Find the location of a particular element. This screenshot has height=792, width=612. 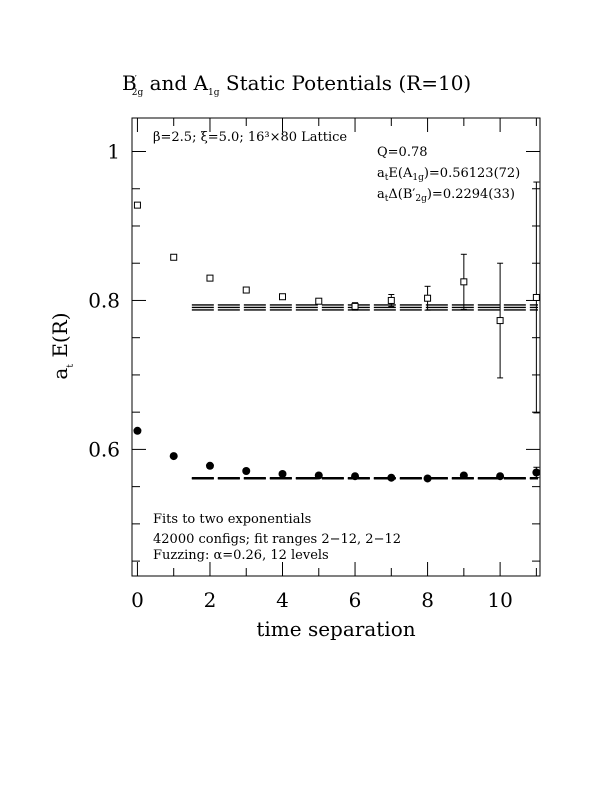

a1g-energy-annotation: atE(A1g)=0.56123(72) is located at coordinates (448, 174).